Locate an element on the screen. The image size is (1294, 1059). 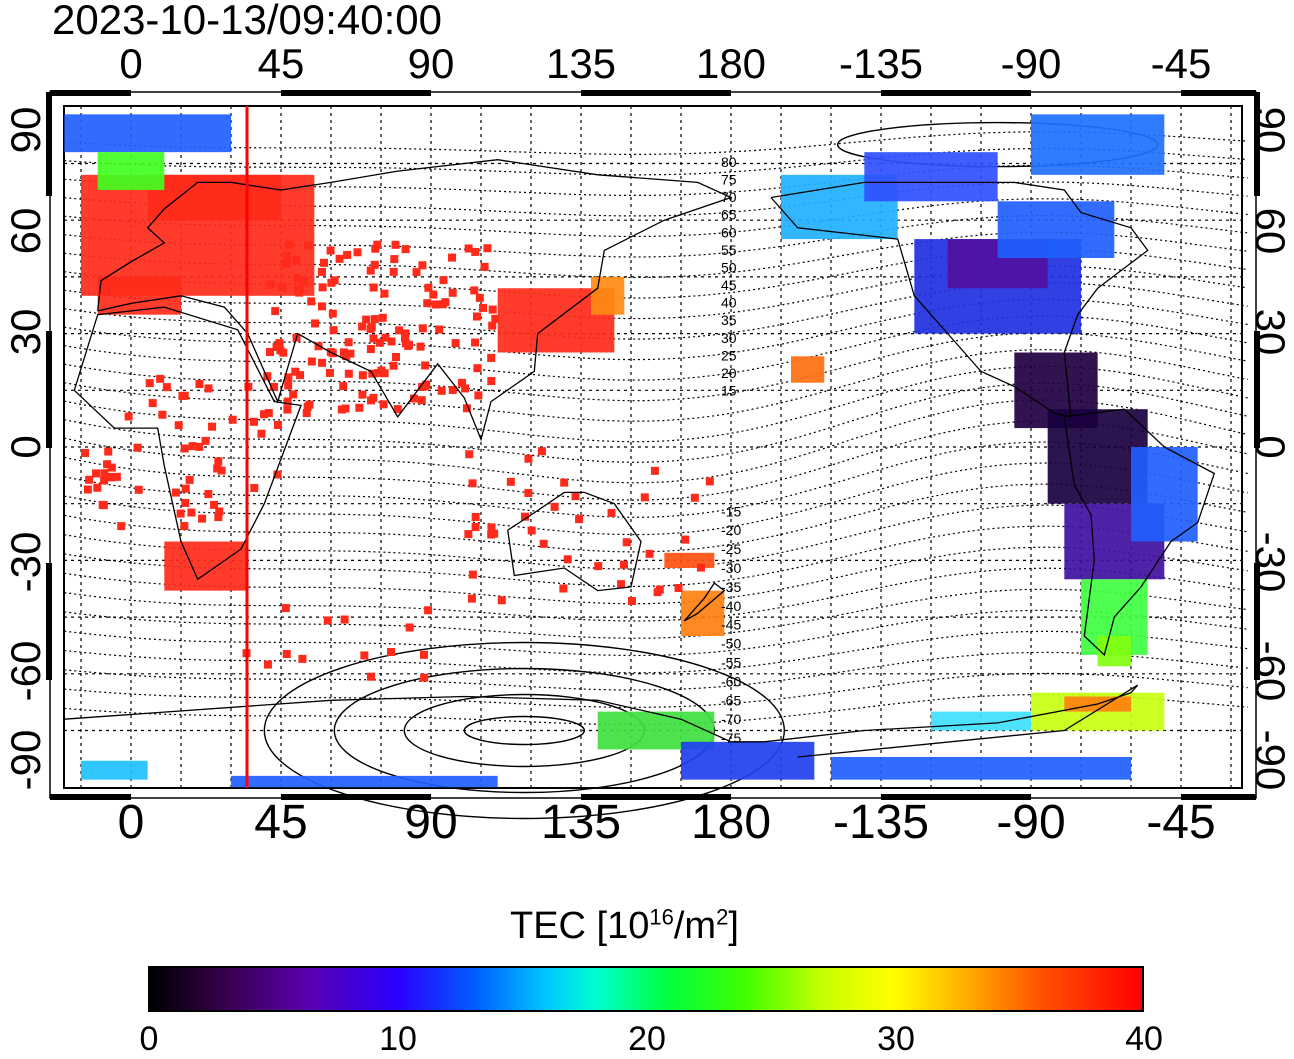
bottom-tick: 0 is located at coordinates (131, 822).